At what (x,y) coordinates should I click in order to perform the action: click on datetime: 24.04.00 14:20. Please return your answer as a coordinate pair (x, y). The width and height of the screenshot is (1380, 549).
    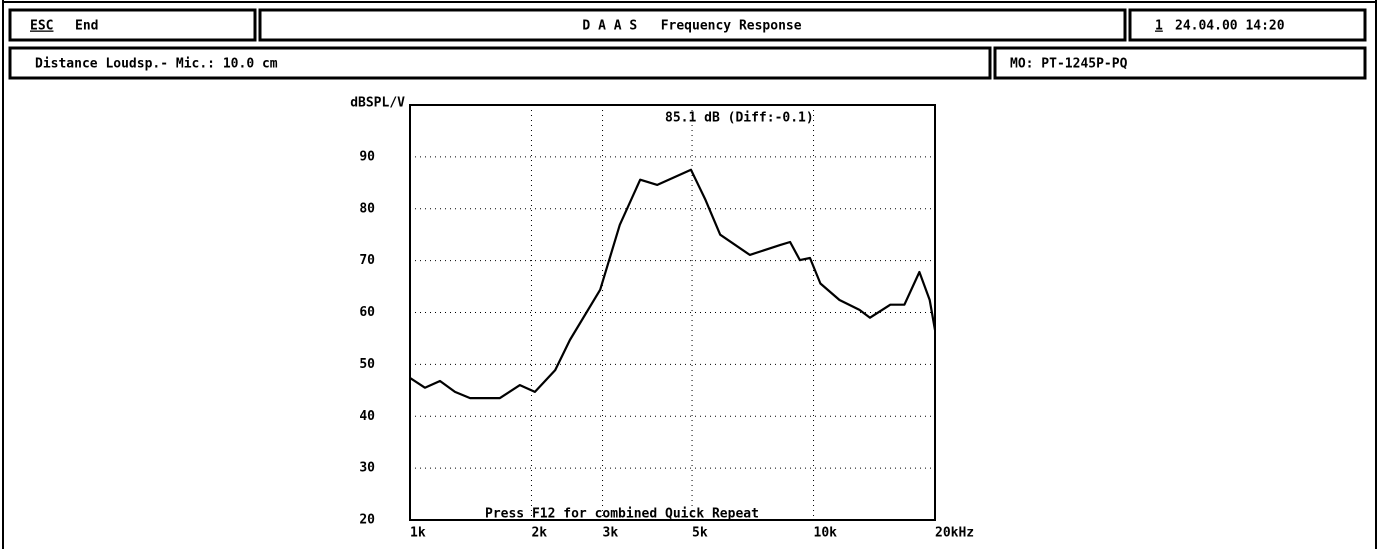
    Looking at the image, I should click on (1230, 26).